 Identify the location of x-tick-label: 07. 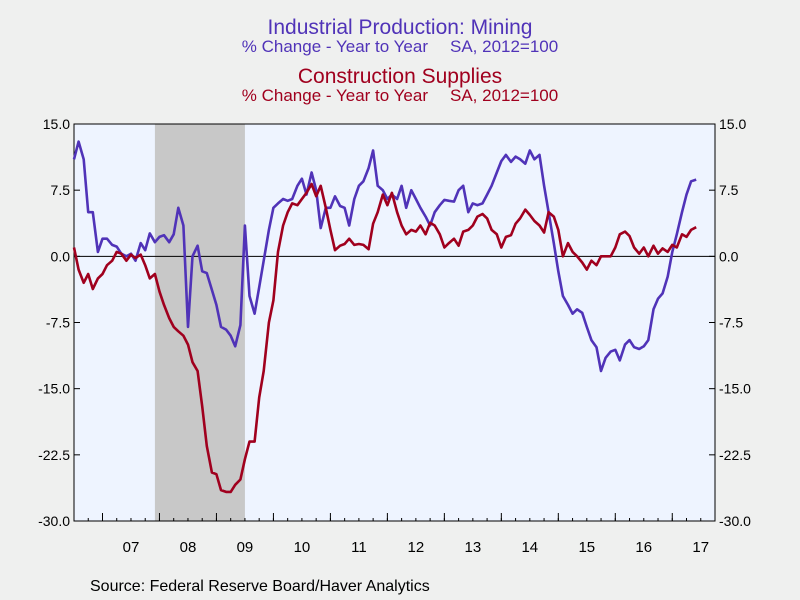
(131, 547).